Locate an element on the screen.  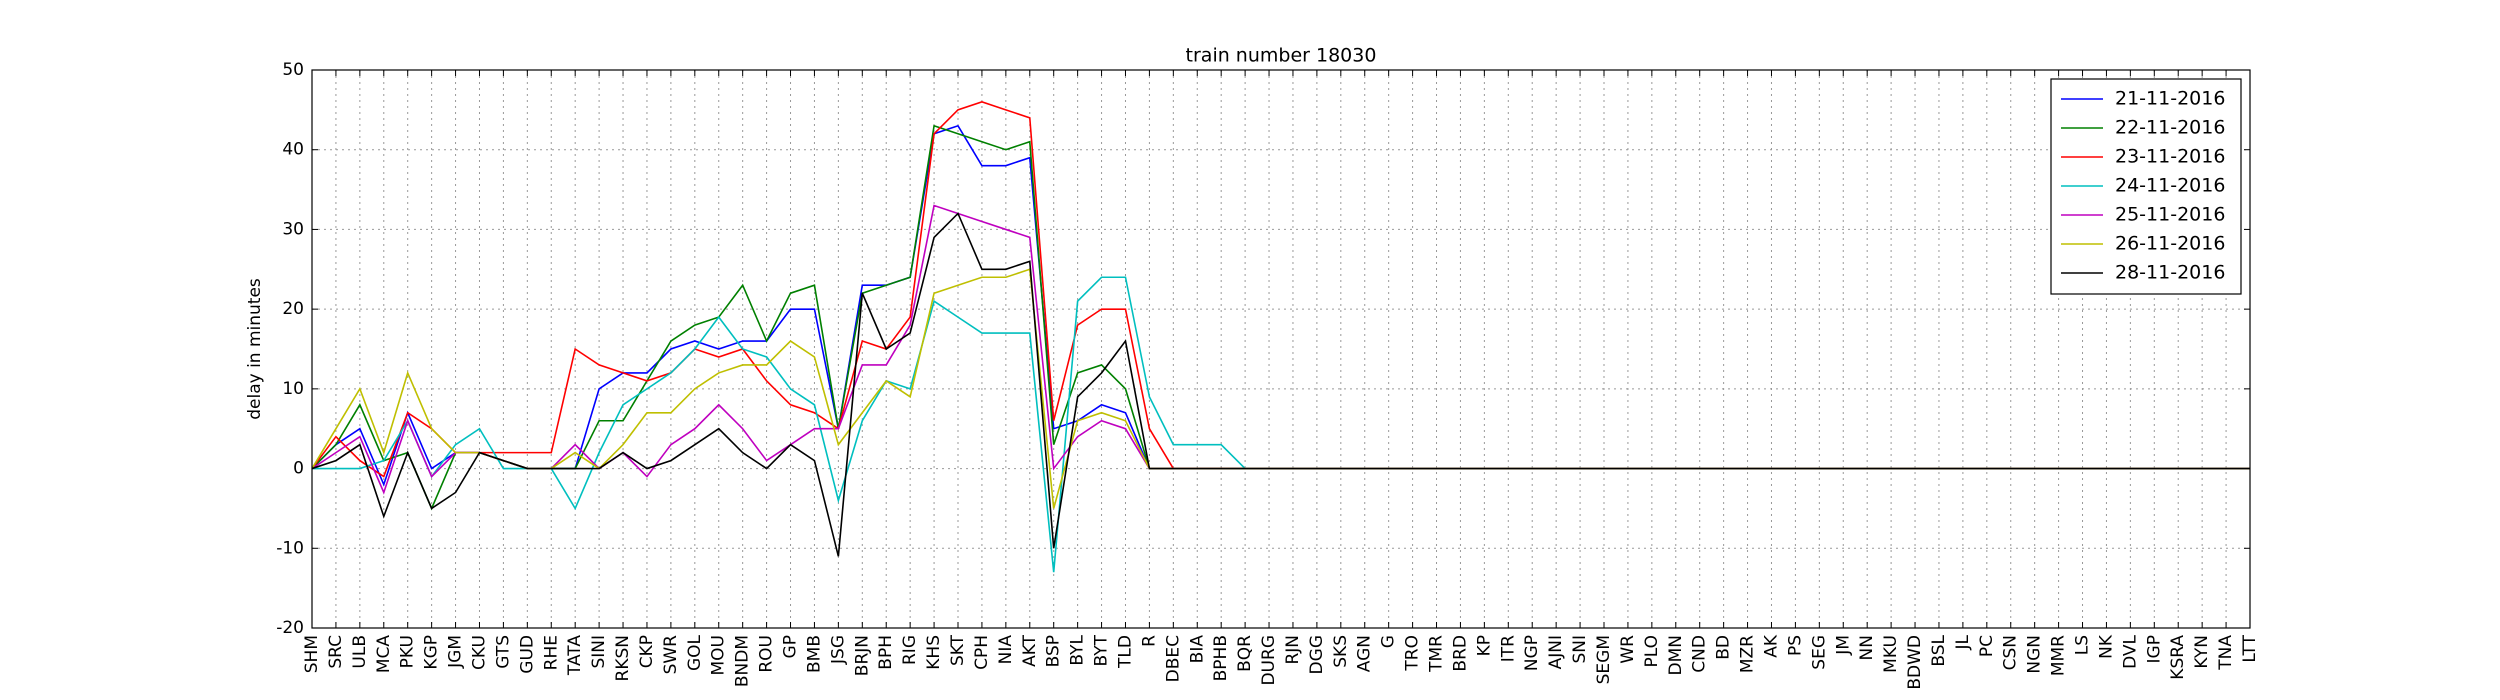
y-tick-label: 50 is located at coordinates (293, 70).